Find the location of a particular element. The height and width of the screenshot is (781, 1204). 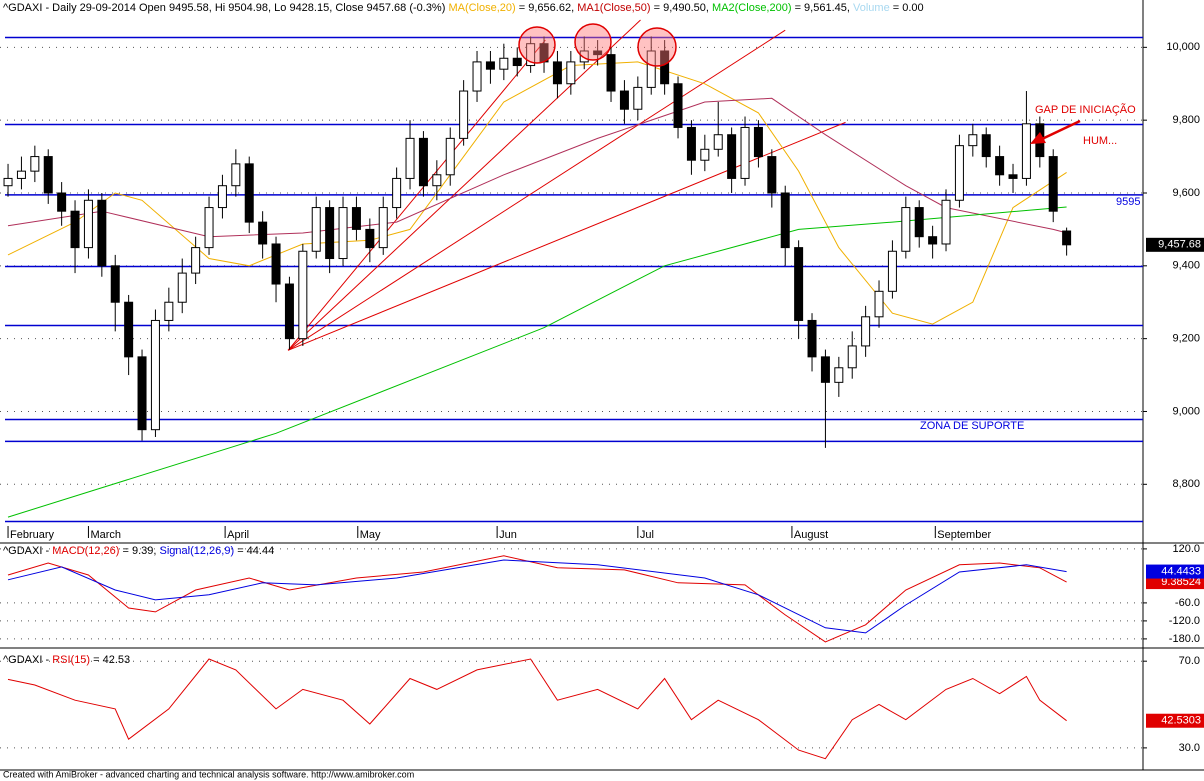

x-tick-label: April is located at coordinates (238, 535).